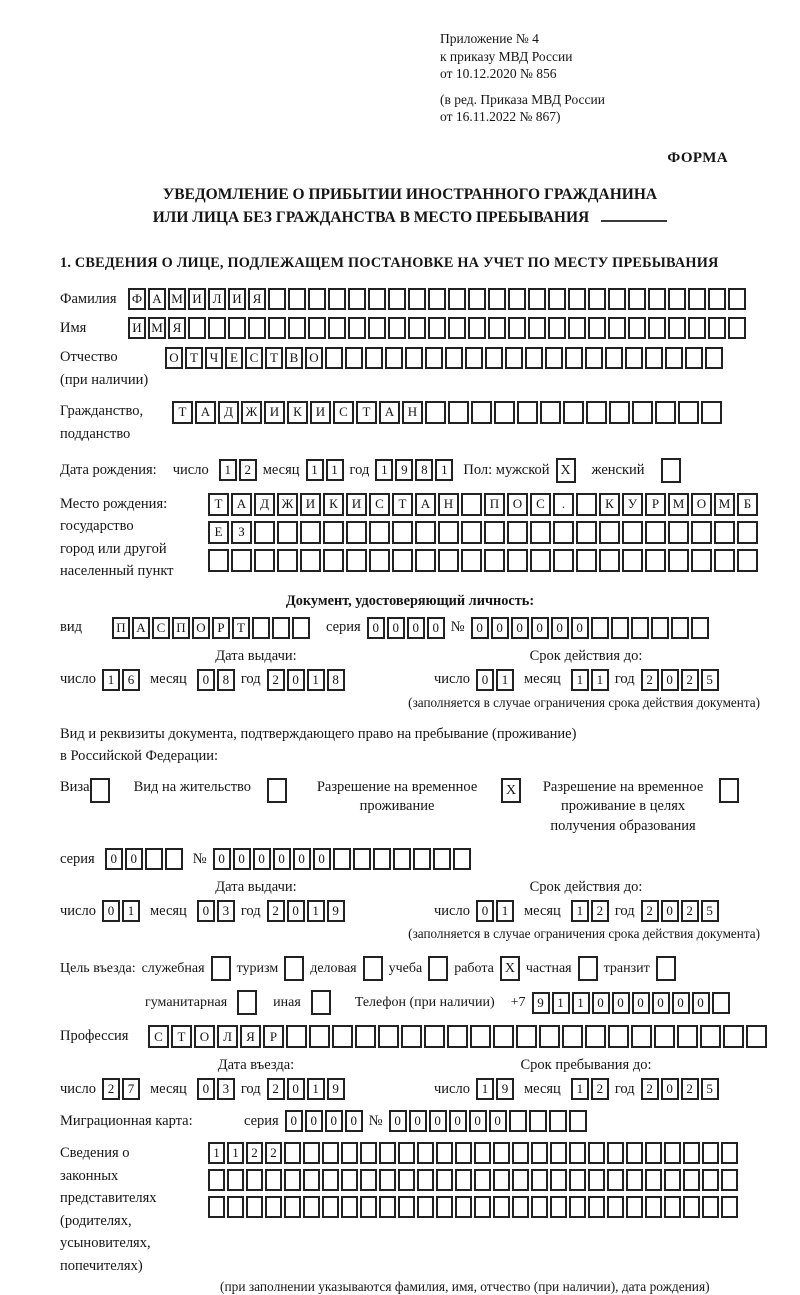 This screenshot has height=1295, width=800. I want to click on char-cell: П, so click(181, 627).